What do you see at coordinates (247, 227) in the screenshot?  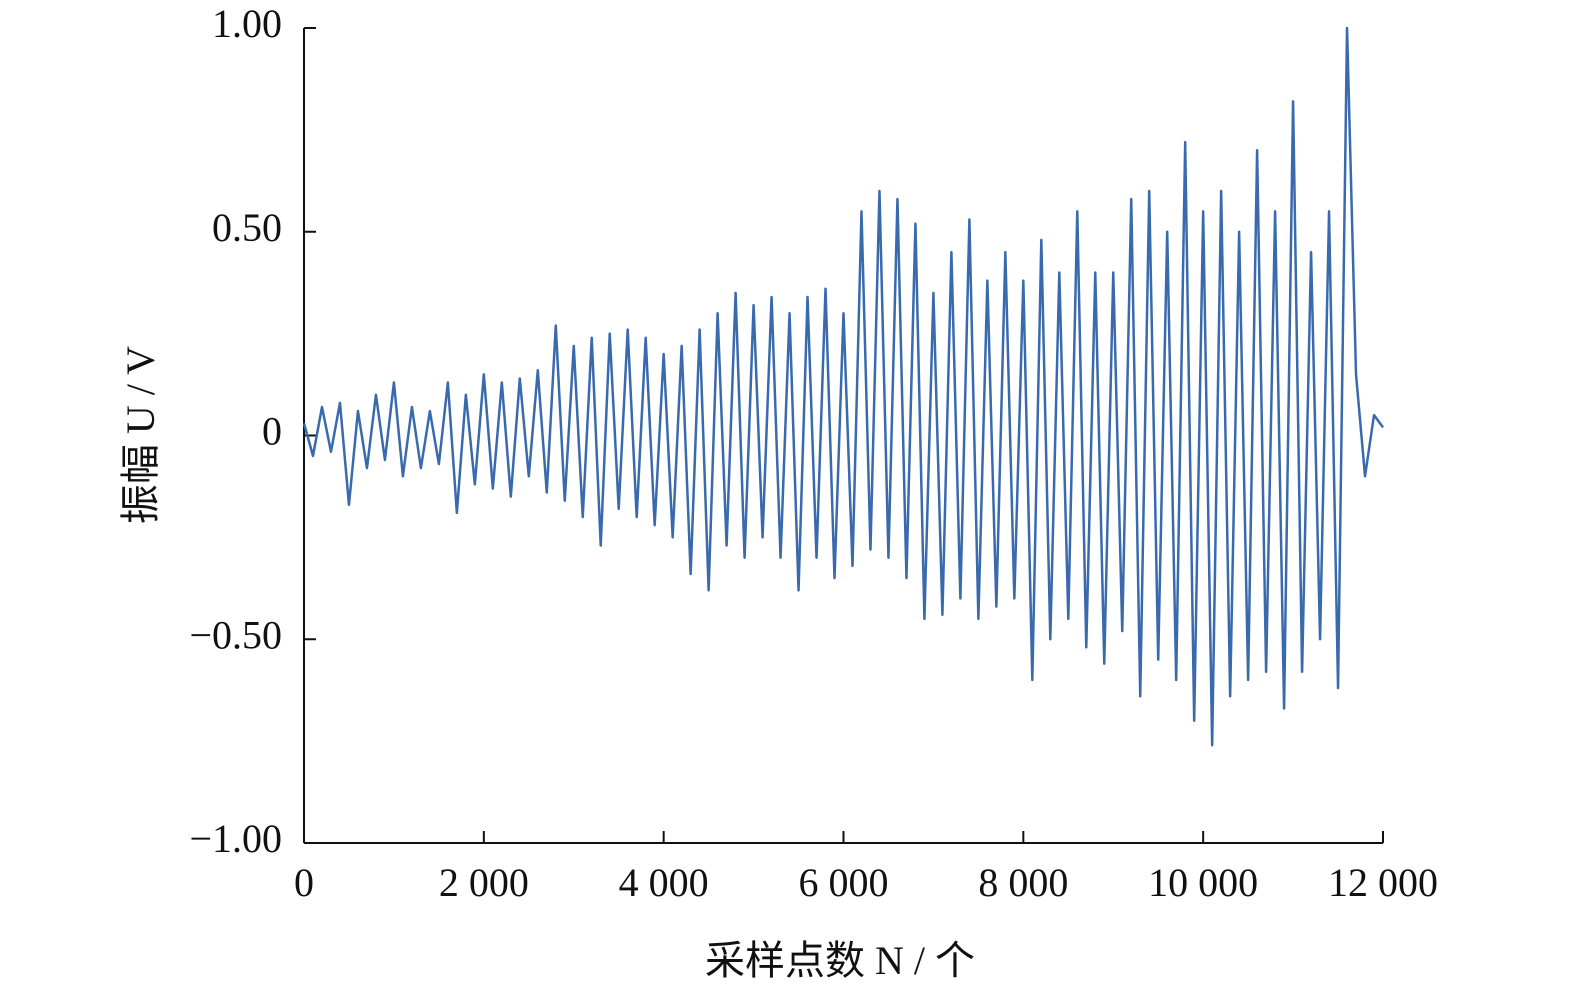 I see `y-tick-label: 0.50` at bounding box center [247, 227].